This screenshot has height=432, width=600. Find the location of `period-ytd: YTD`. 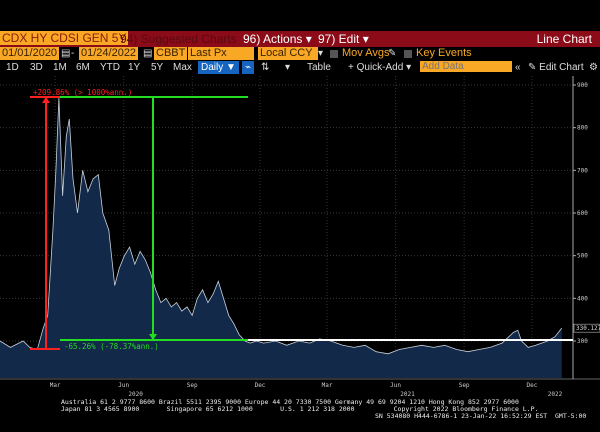

period-ytd: YTD is located at coordinates (110, 67).